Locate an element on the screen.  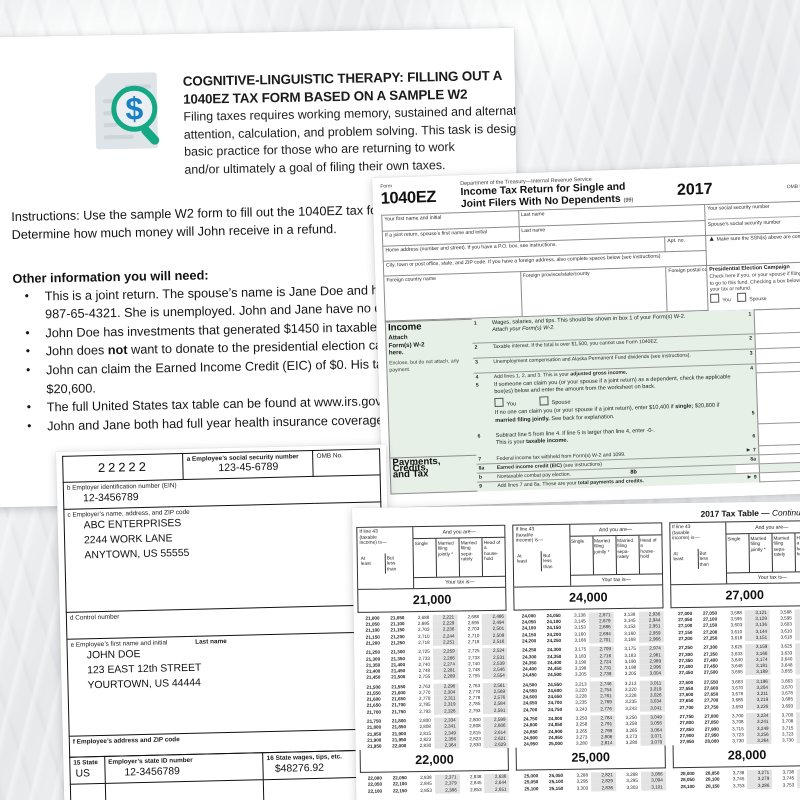
table-row: 22,100 22,150 2,853 2,386 2,853 2,651 is located at coordinates (435, 790).